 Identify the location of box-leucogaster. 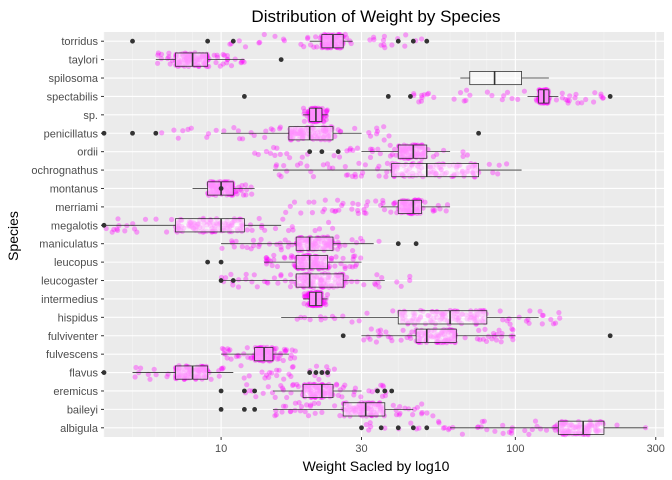
(303, 280).